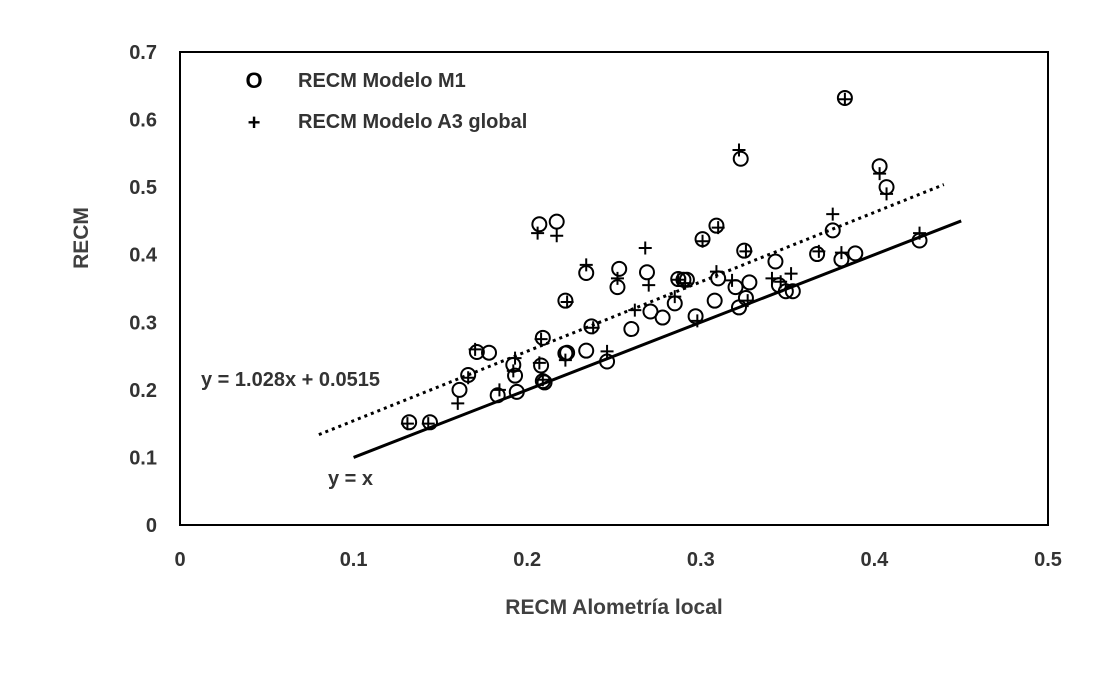  I want to click on y-tick-label: 0.3, so click(143, 323).